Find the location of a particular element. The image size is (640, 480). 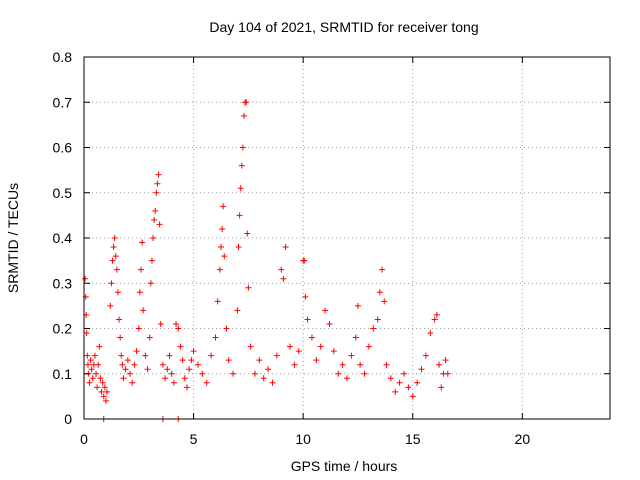

y-tick-label: 0.8 is located at coordinates (63, 57).